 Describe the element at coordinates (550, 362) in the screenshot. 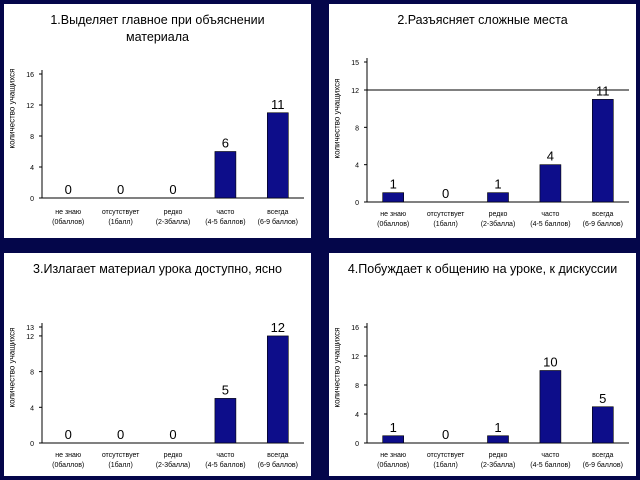

I see `bar-value-label: 10` at that location.